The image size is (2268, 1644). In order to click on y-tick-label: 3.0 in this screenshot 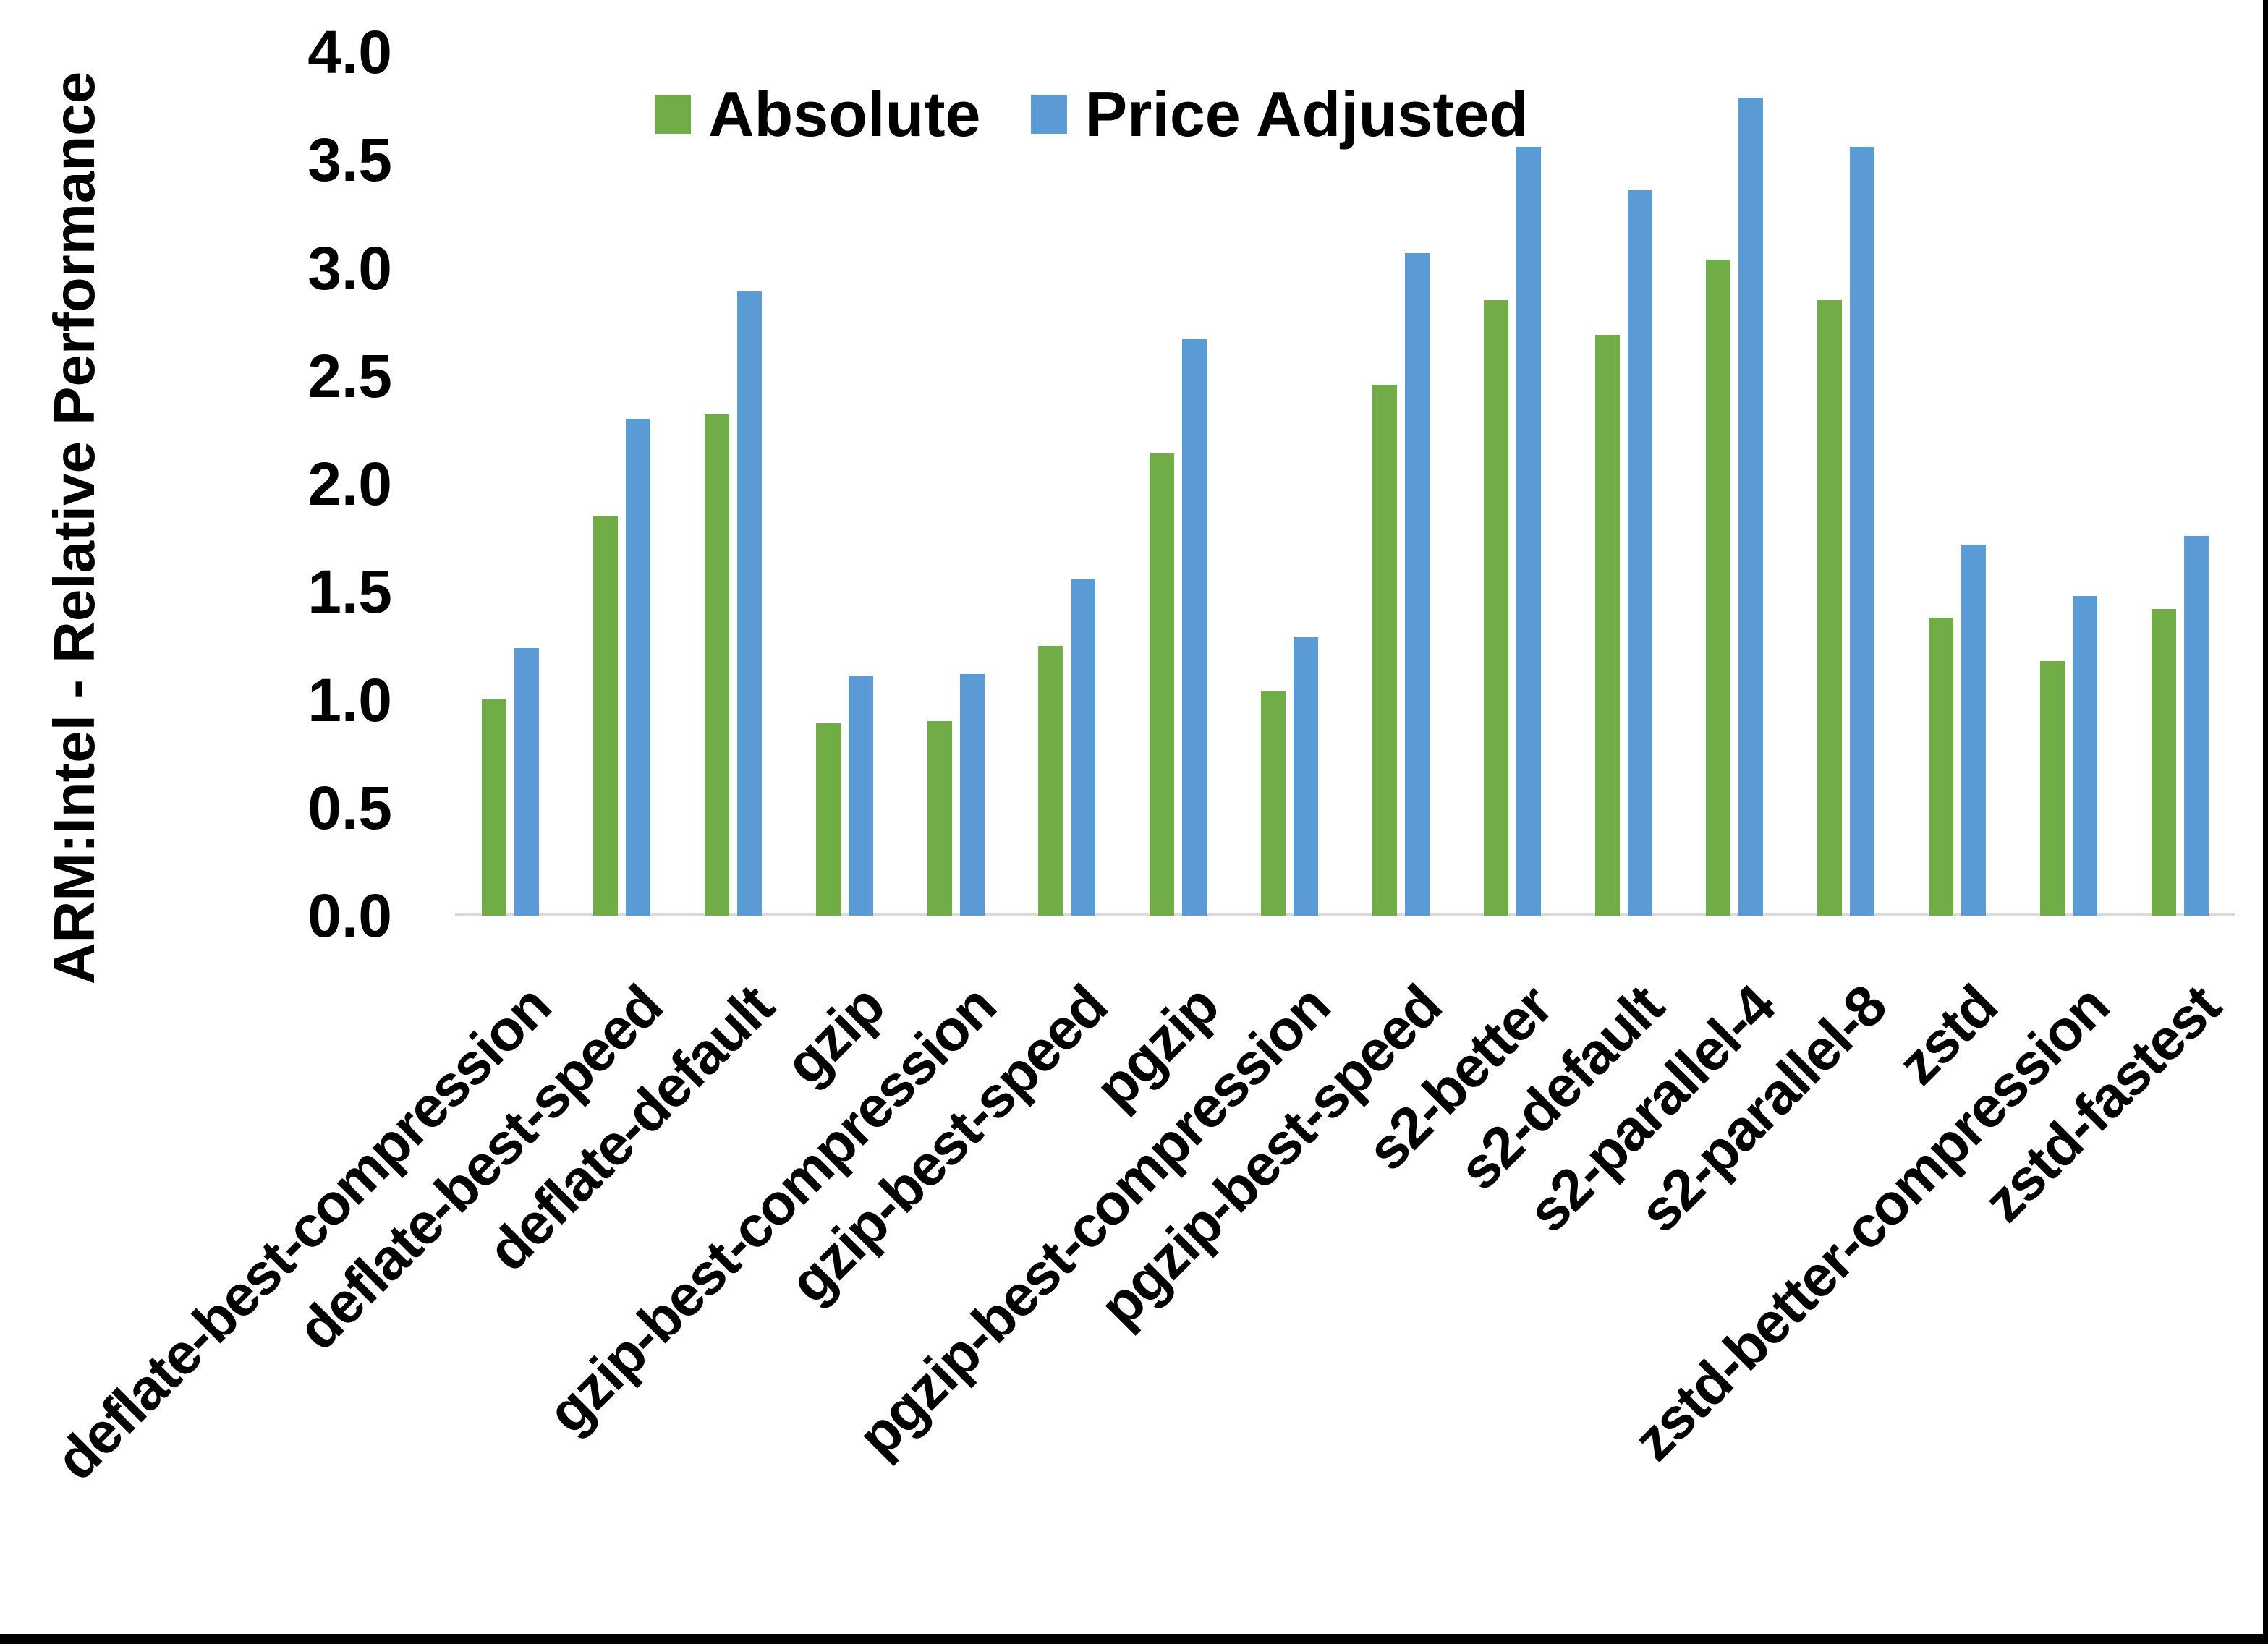, I will do `click(349, 268)`.